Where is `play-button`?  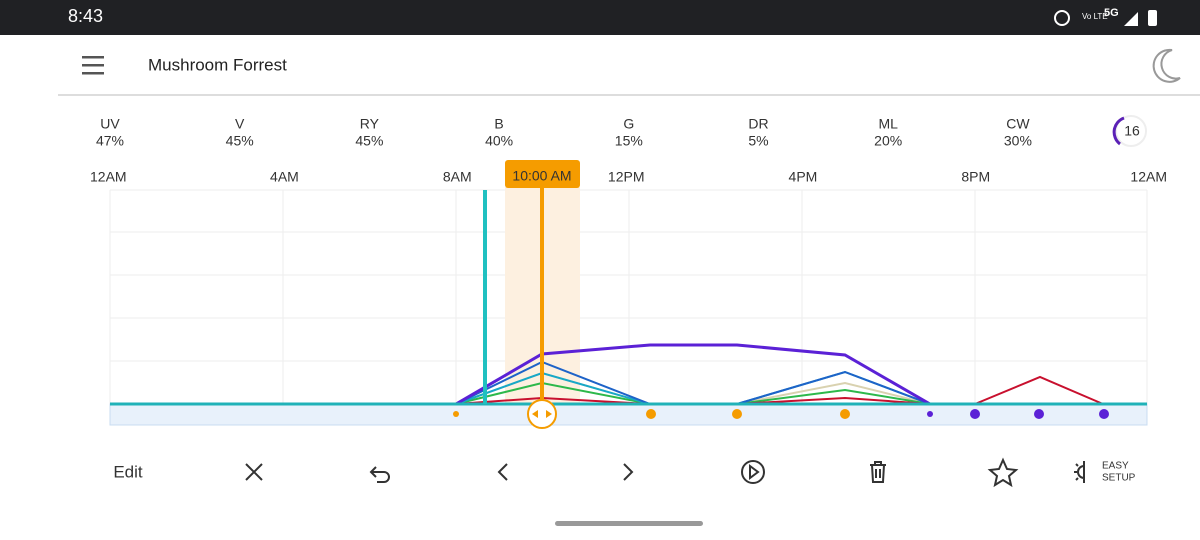
play-button is located at coordinates (753, 472).